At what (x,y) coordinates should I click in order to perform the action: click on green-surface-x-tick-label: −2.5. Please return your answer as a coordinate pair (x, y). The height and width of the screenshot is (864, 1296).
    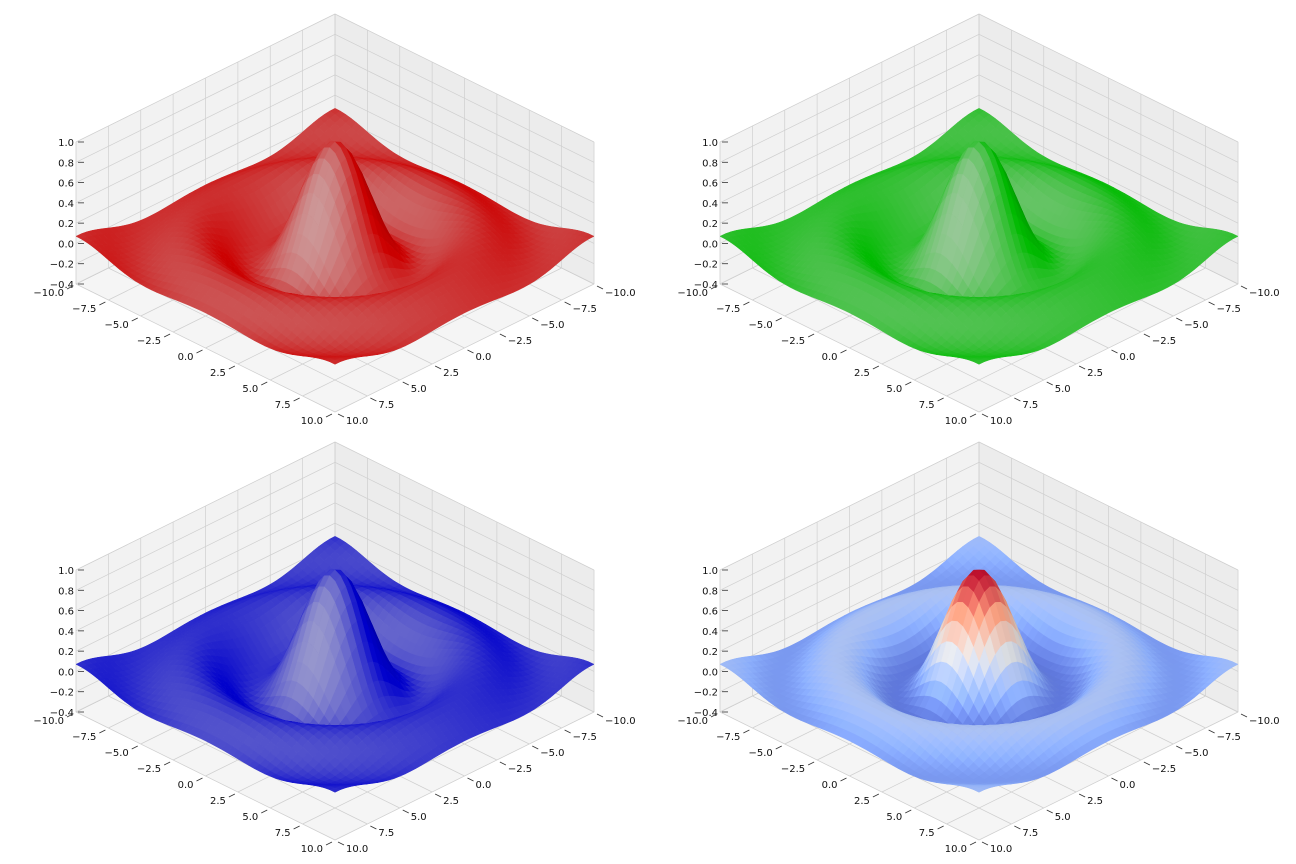
    Looking at the image, I should click on (793, 341).